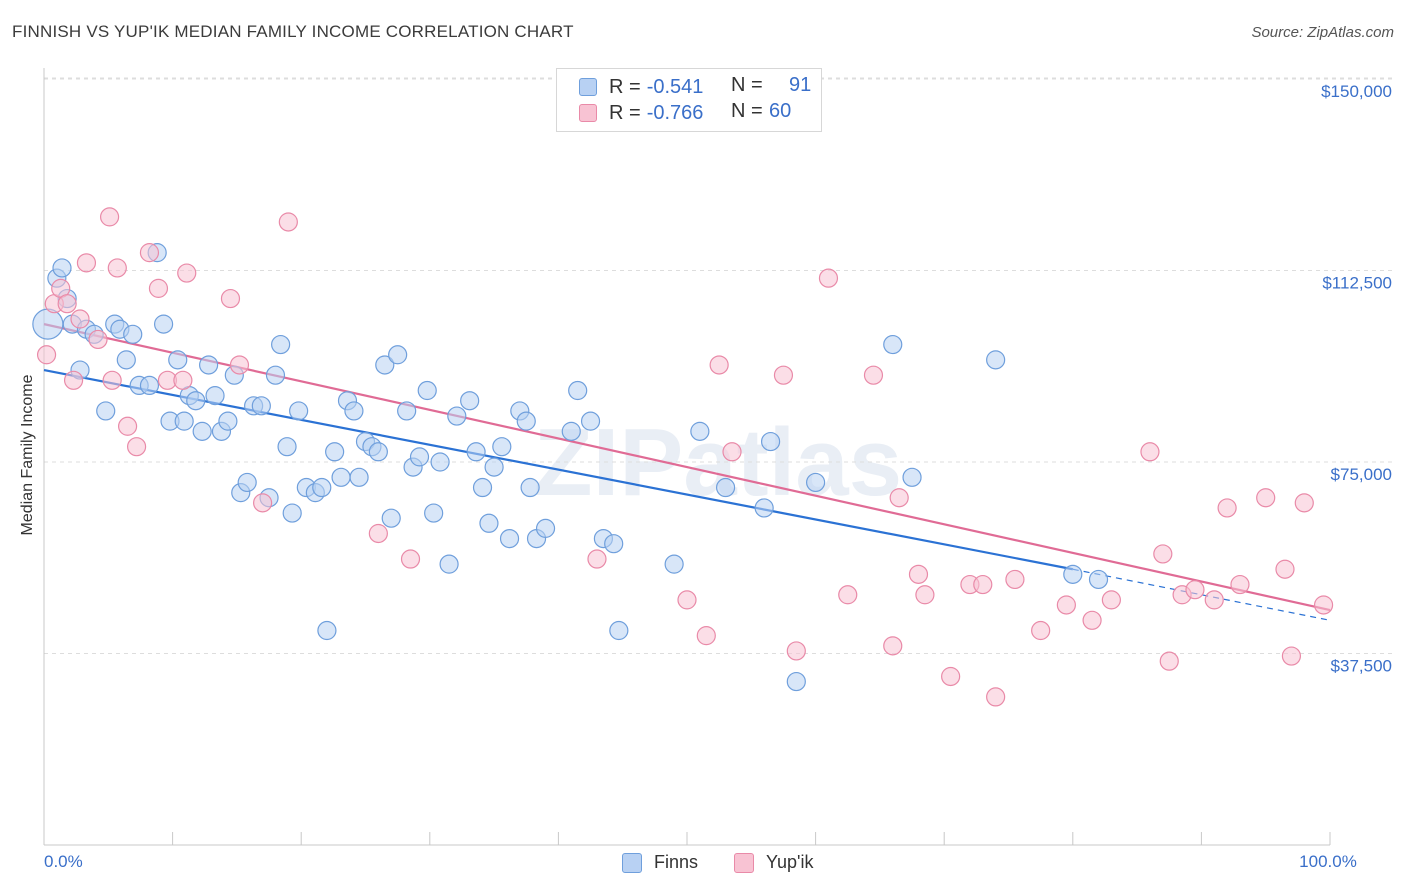  I want to click on finns-swatch, so click(588, 87).